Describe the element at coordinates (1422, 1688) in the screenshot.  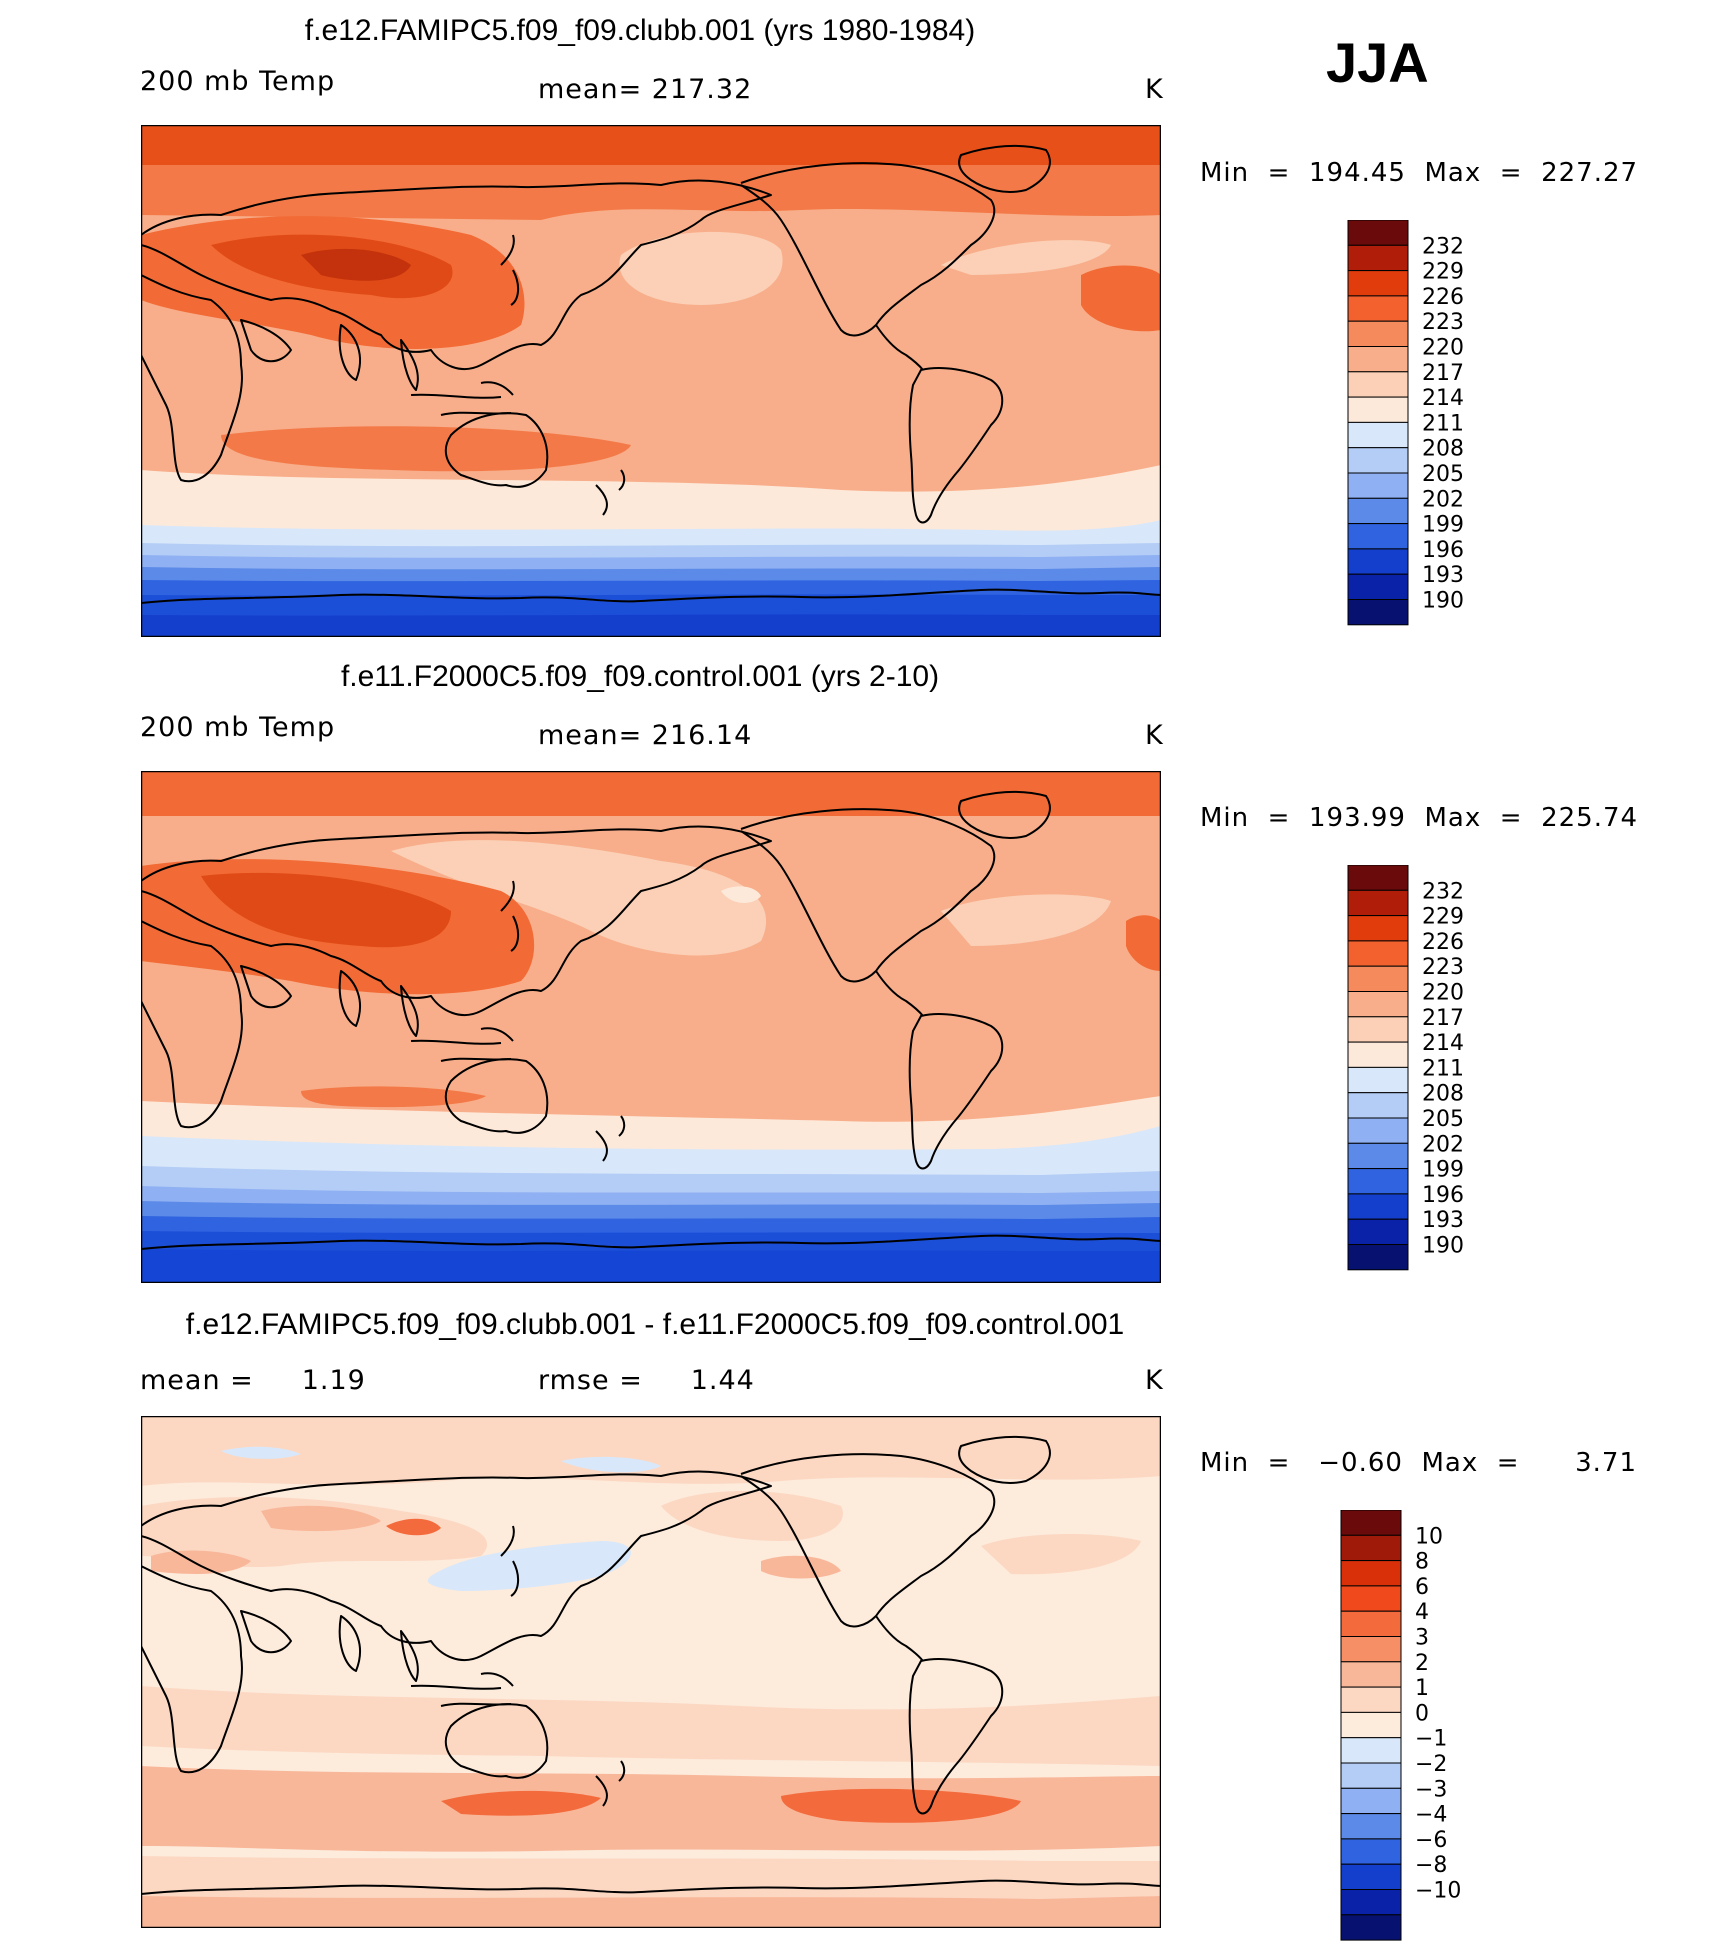
I see `colorbar-label: 1` at that location.